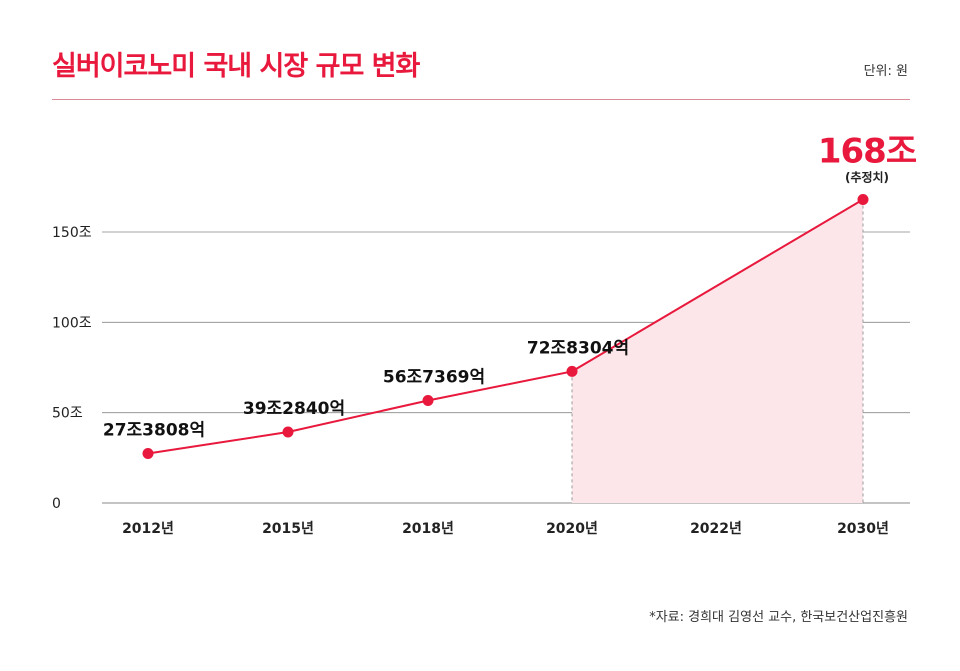 Image resolution: width=960 pixels, height=671 pixels. Describe the element at coordinates (867, 151) in the screenshot. I see `data-label-highlight: 168조` at that location.